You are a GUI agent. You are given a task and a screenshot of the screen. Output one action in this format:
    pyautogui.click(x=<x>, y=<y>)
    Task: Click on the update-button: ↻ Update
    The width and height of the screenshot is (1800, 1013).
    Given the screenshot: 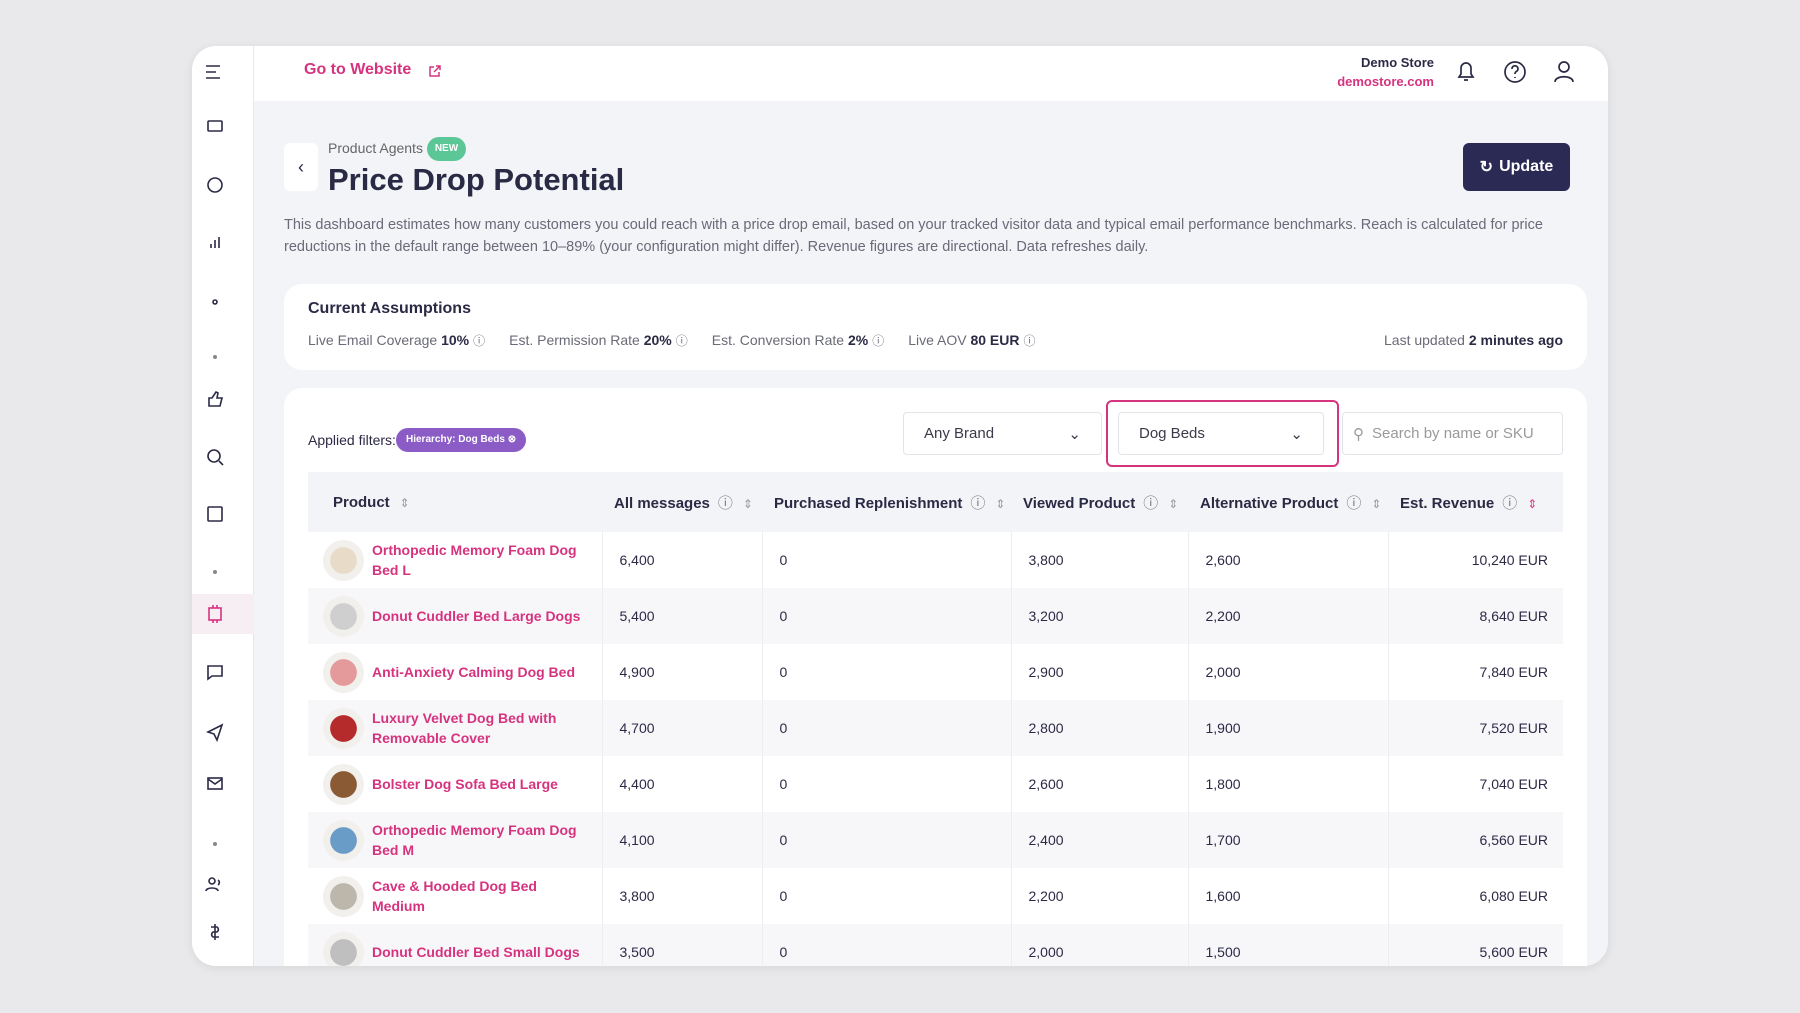 What is the action you would take?
    pyautogui.click(x=1516, y=167)
    